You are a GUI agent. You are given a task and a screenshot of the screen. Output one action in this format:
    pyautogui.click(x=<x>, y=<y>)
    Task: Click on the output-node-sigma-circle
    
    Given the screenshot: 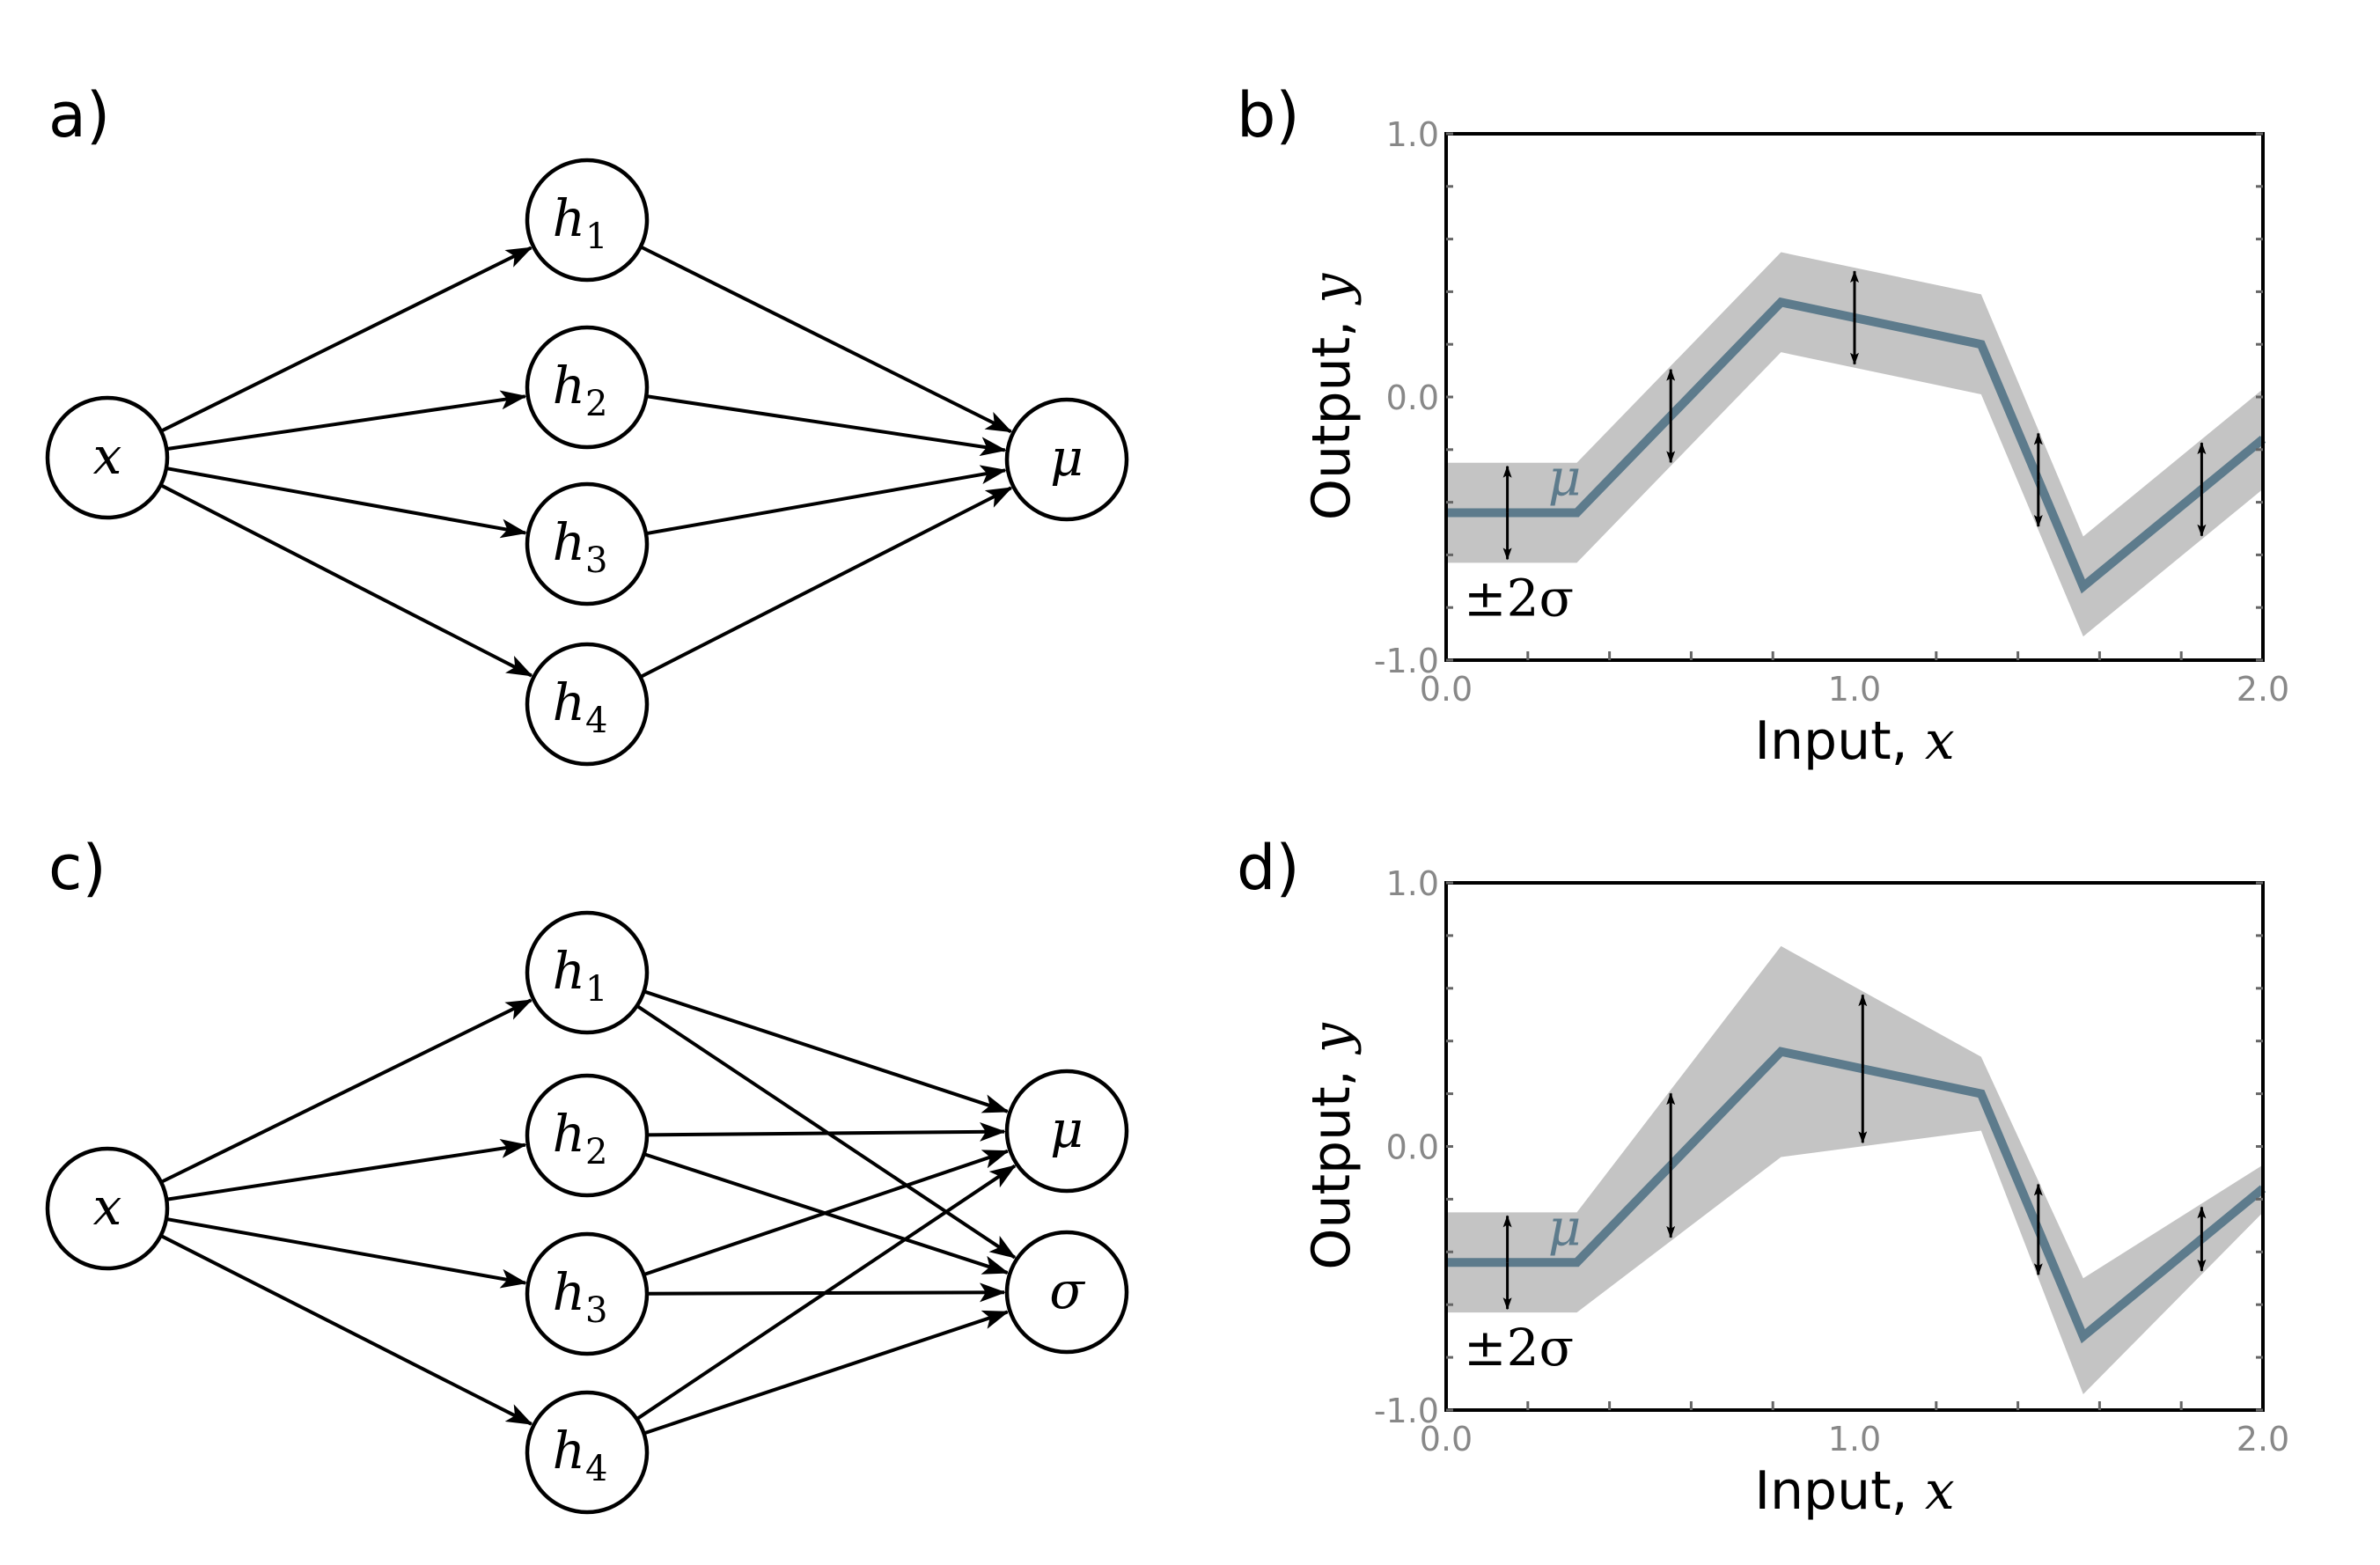 What is the action you would take?
    pyautogui.click(x=1066, y=1293)
    